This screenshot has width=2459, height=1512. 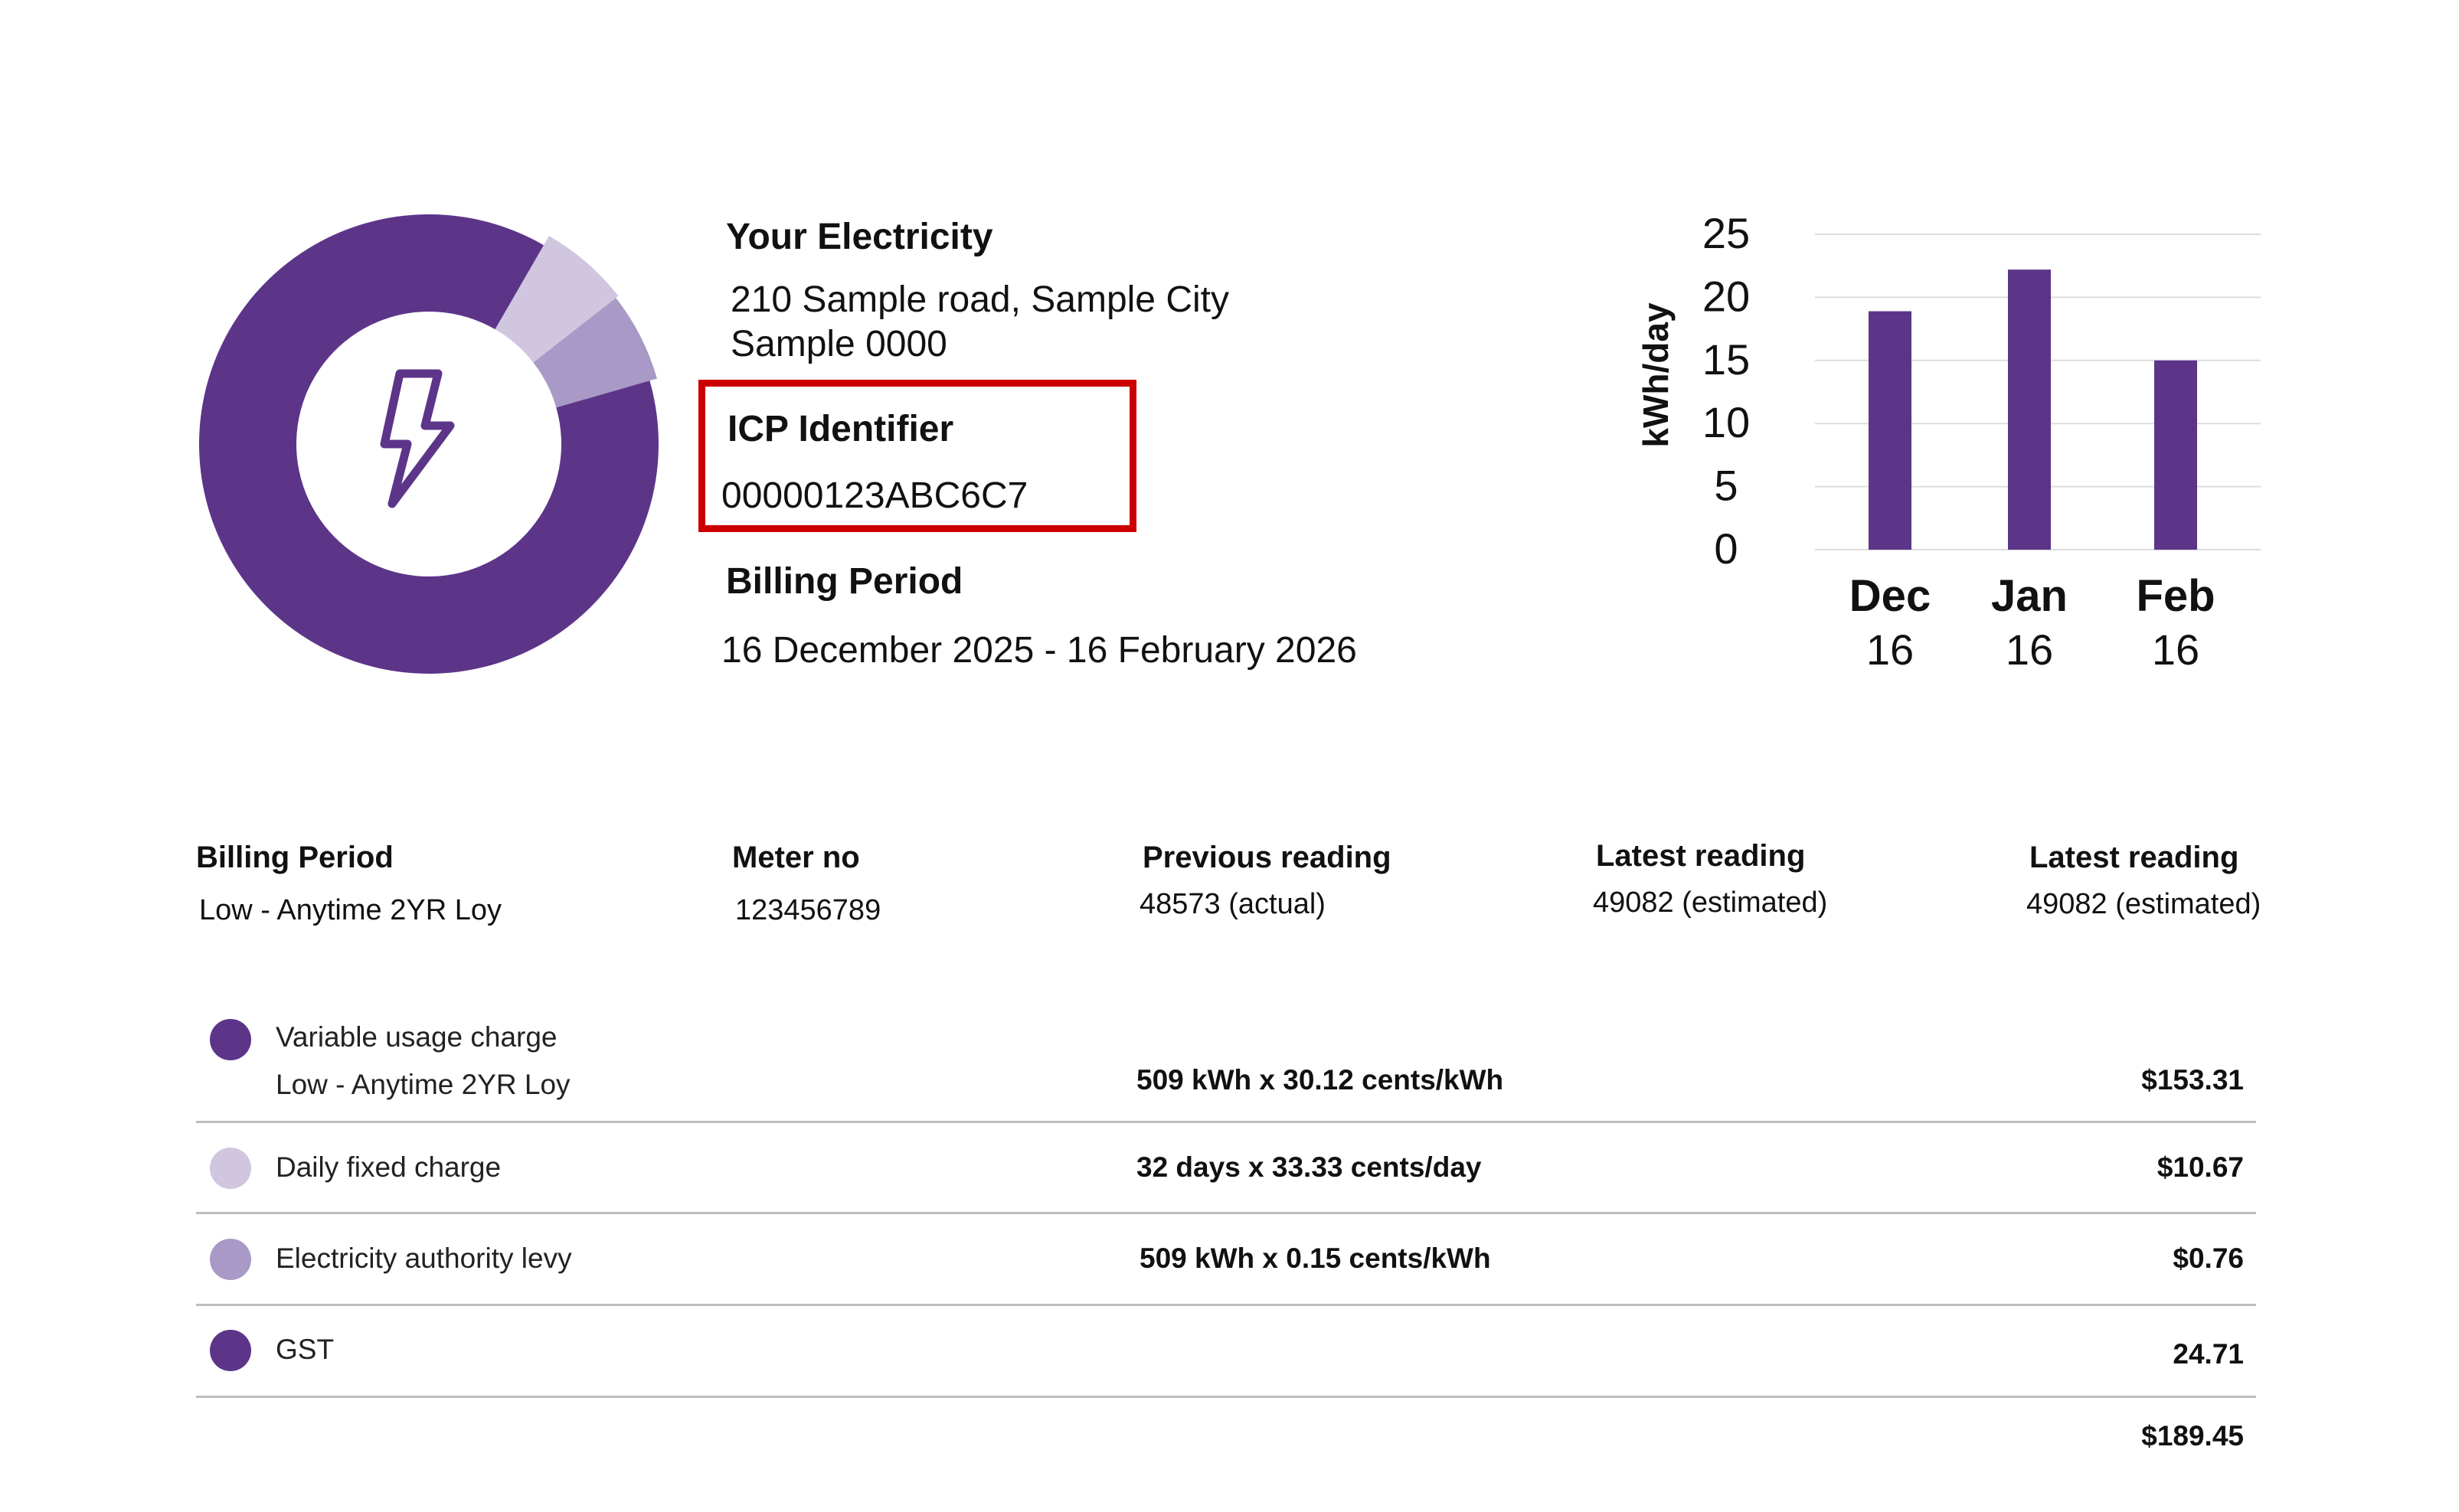 What do you see at coordinates (796, 857) in the screenshot?
I see `col-title-meter-no: Meter no` at bounding box center [796, 857].